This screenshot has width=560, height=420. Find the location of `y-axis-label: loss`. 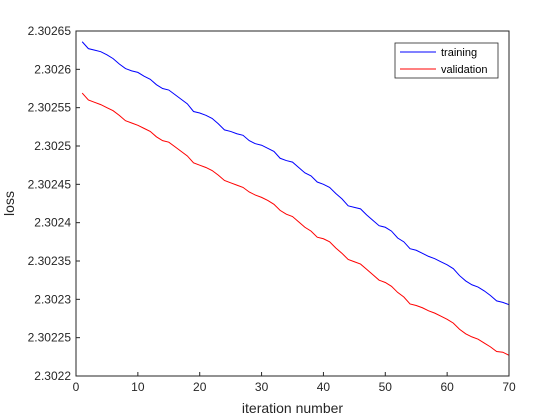

y-axis-label: loss is located at coordinates (9, 203).